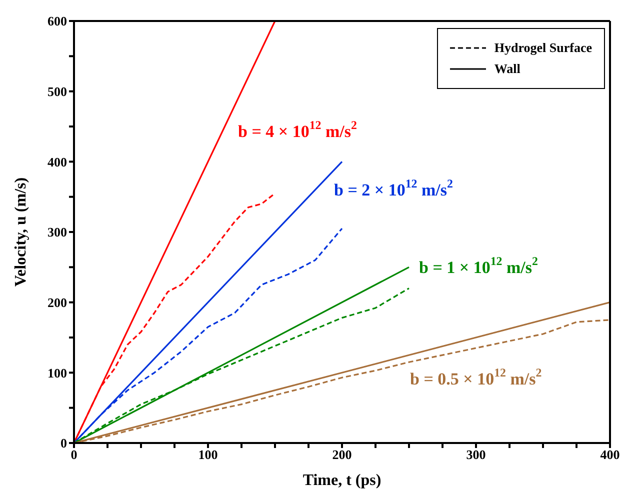 The width and height of the screenshot is (635, 501). What do you see at coordinates (507, 69) in the screenshot?
I see `annotation: Wall` at bounding box center [507, 69].